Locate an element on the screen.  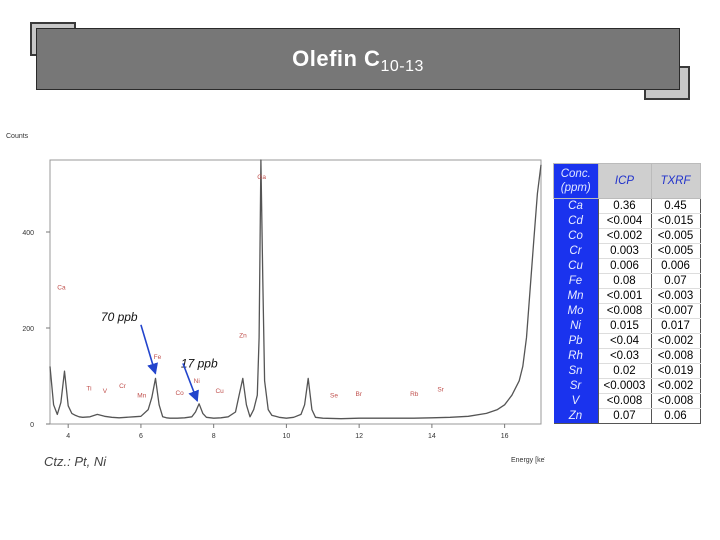
peak-label-v: V is located at coordinates (105, 391).